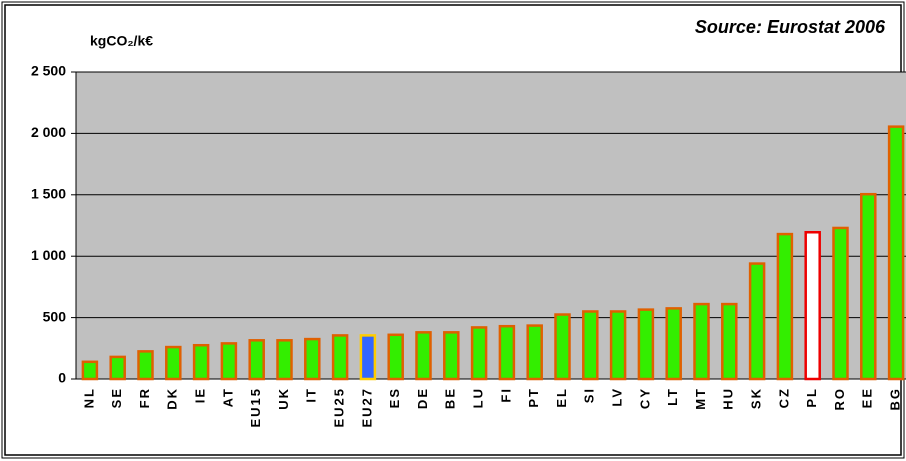 The height and width of the screenshot is (461, 906). Describe the element at coordinates (55, 316) in the screenshot. I see `y-tick-label: 500` at that location.